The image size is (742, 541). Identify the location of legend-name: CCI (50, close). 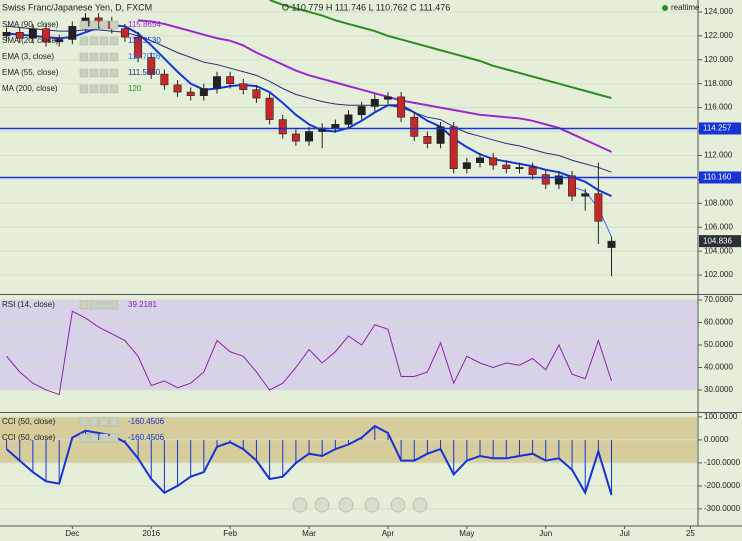
(29, 437).